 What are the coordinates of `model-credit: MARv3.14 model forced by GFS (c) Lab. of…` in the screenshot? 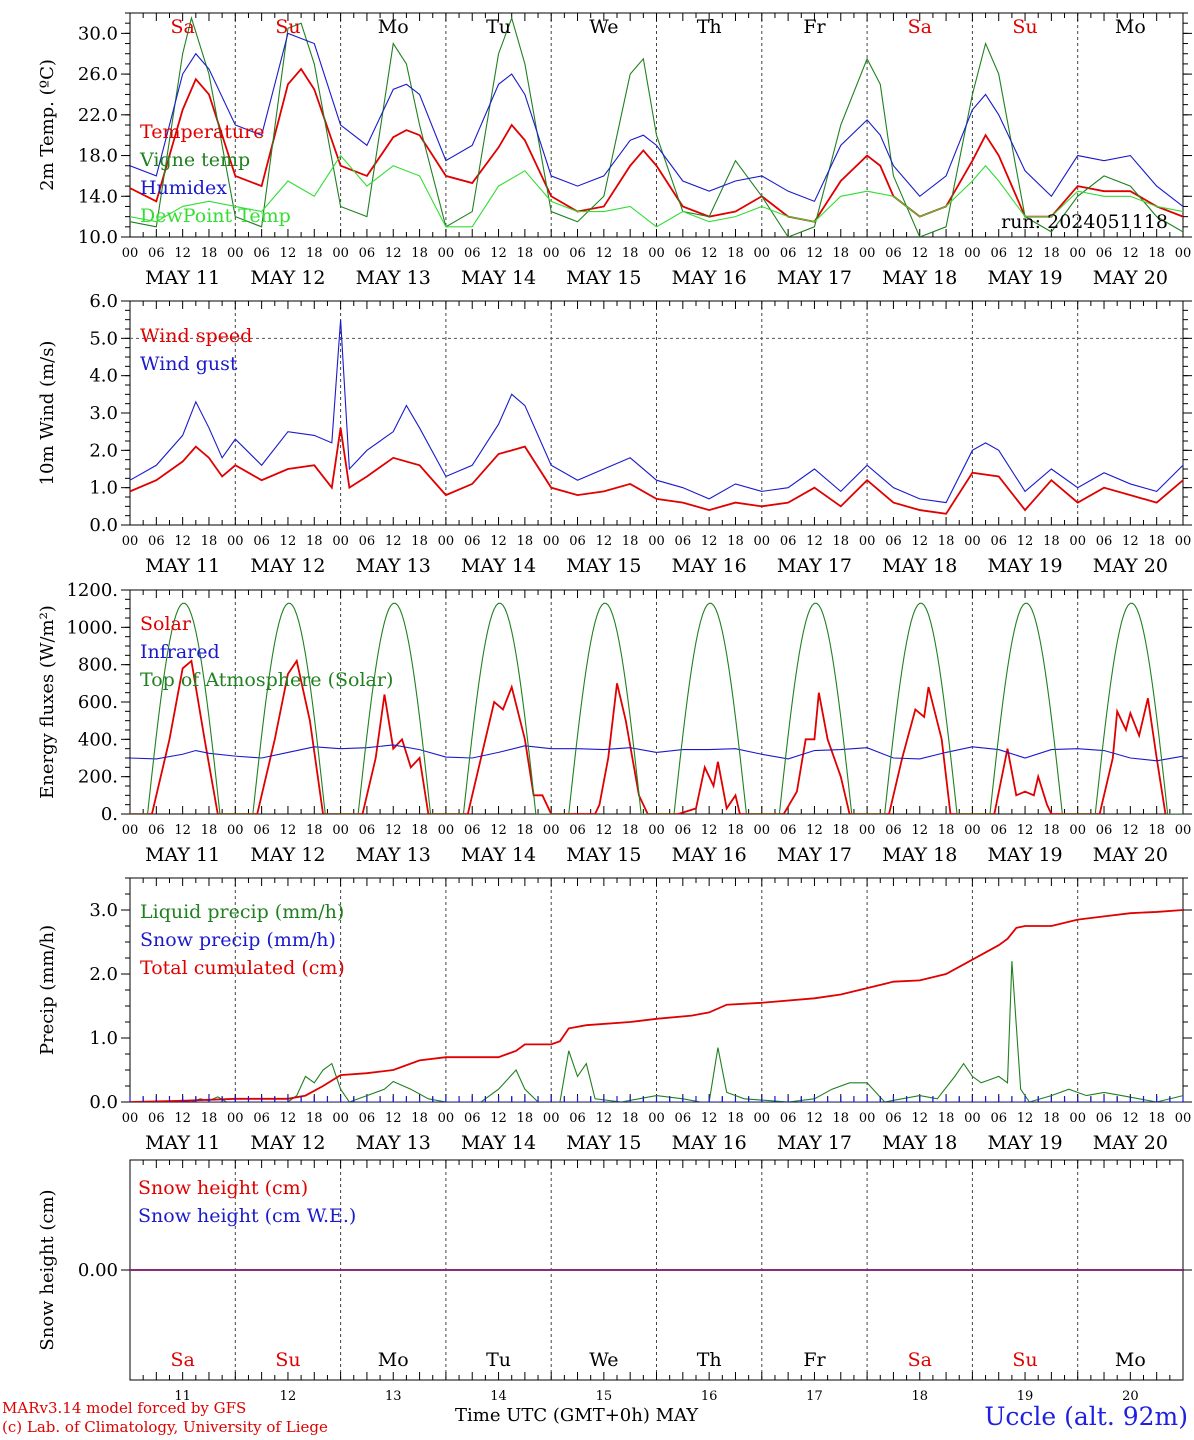 It's located at (165, 1418).